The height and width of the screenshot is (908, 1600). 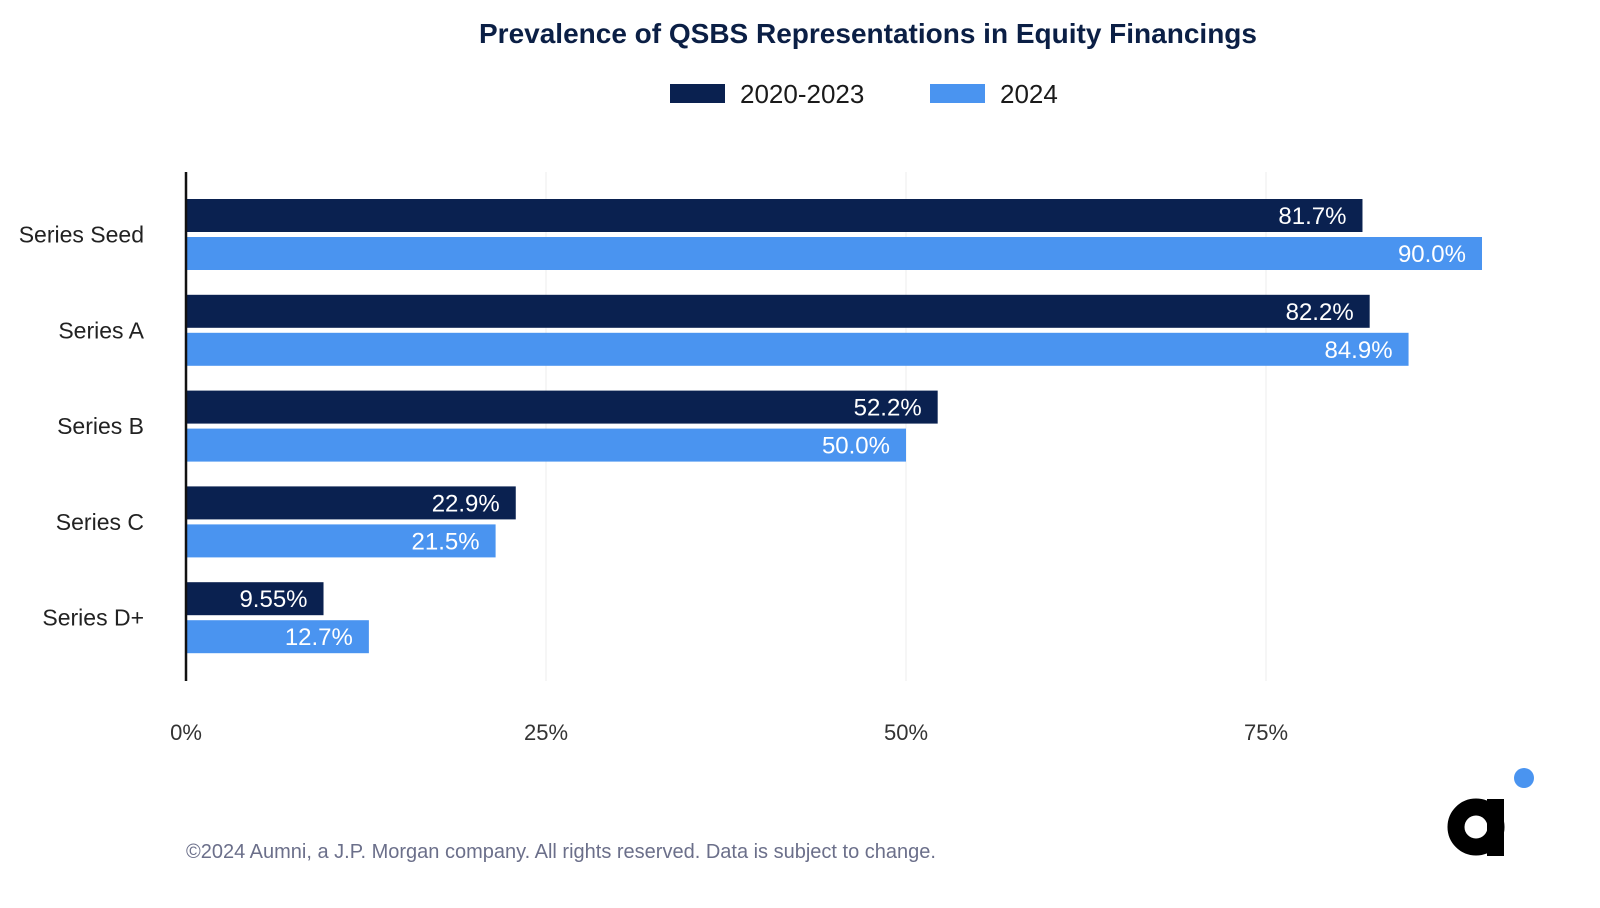 I want to click on bar-series-b-2020-2023, so click(x=562, y=407).